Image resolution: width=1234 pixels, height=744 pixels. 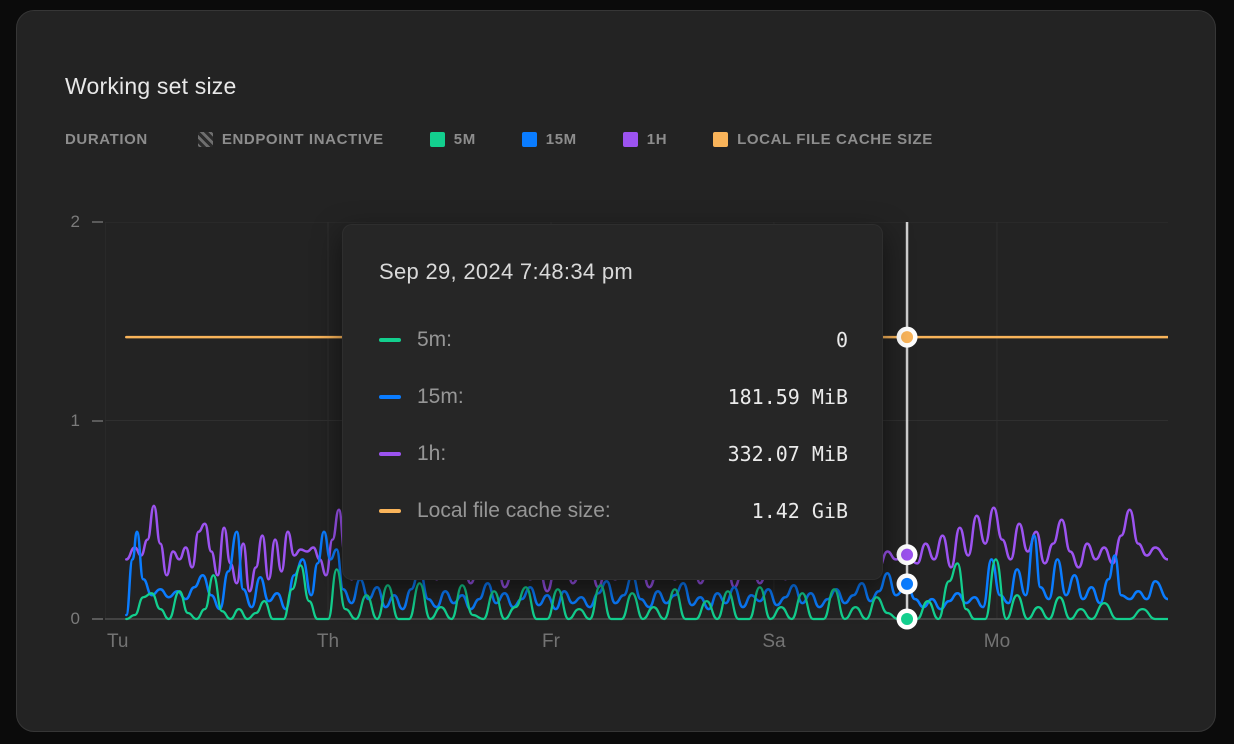 What do you see at coordinates (440, 396) in the screenshot?
I see `tooltip-row-label: 15m:` at bounding box center [440, 396].